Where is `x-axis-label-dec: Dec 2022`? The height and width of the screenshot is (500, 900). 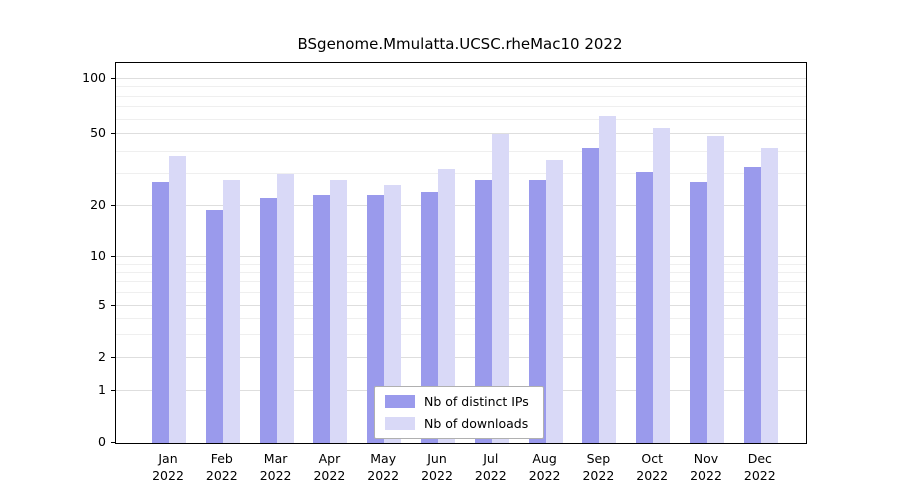 x-axis-label-dec: Dec 2022 is located at coordinates (759, 467).